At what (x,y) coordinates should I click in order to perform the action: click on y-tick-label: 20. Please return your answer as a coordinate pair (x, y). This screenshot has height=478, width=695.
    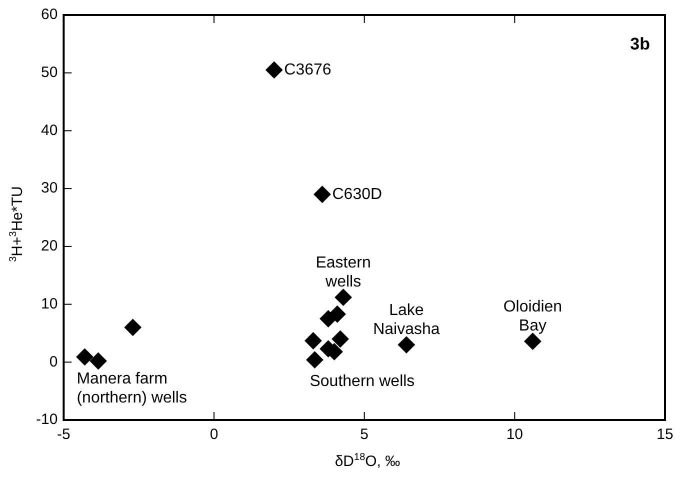
    Looking at the image, I should click on (49, 246).